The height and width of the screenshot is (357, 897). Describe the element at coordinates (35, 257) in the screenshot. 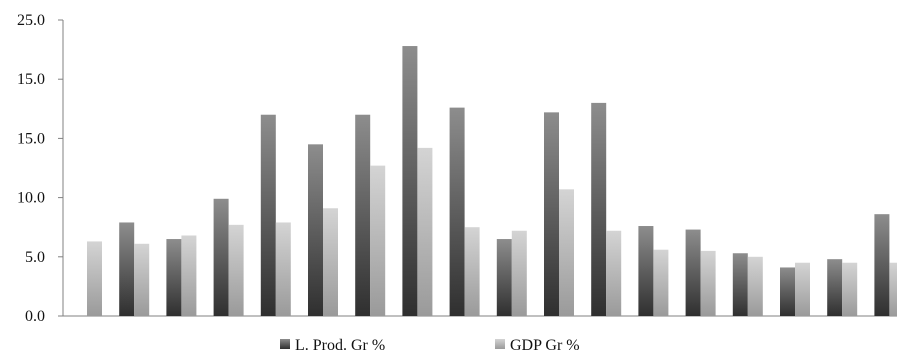

I see `y-tick-label: 5.0` at that location.